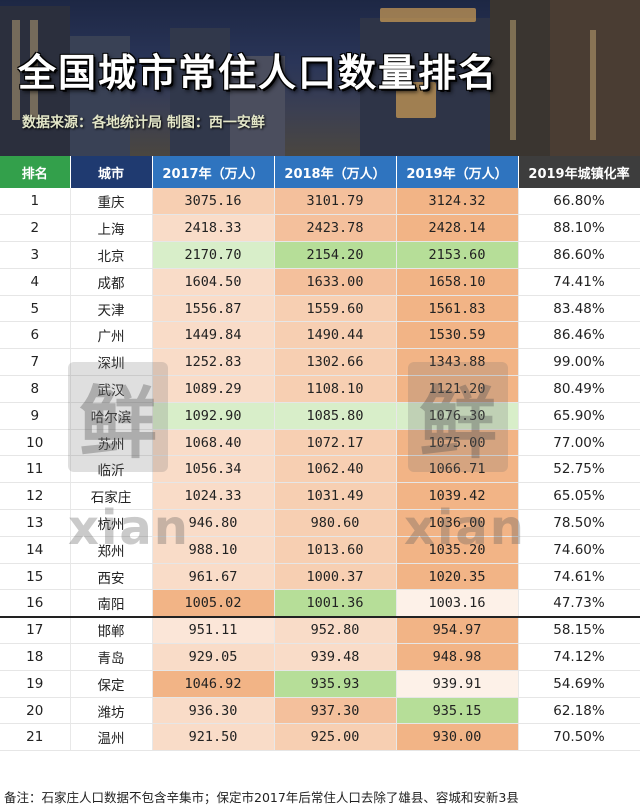 The height and width of the screenshot is (811, 640). I want to click on city-cell: 石家庄, so click(111, 496).